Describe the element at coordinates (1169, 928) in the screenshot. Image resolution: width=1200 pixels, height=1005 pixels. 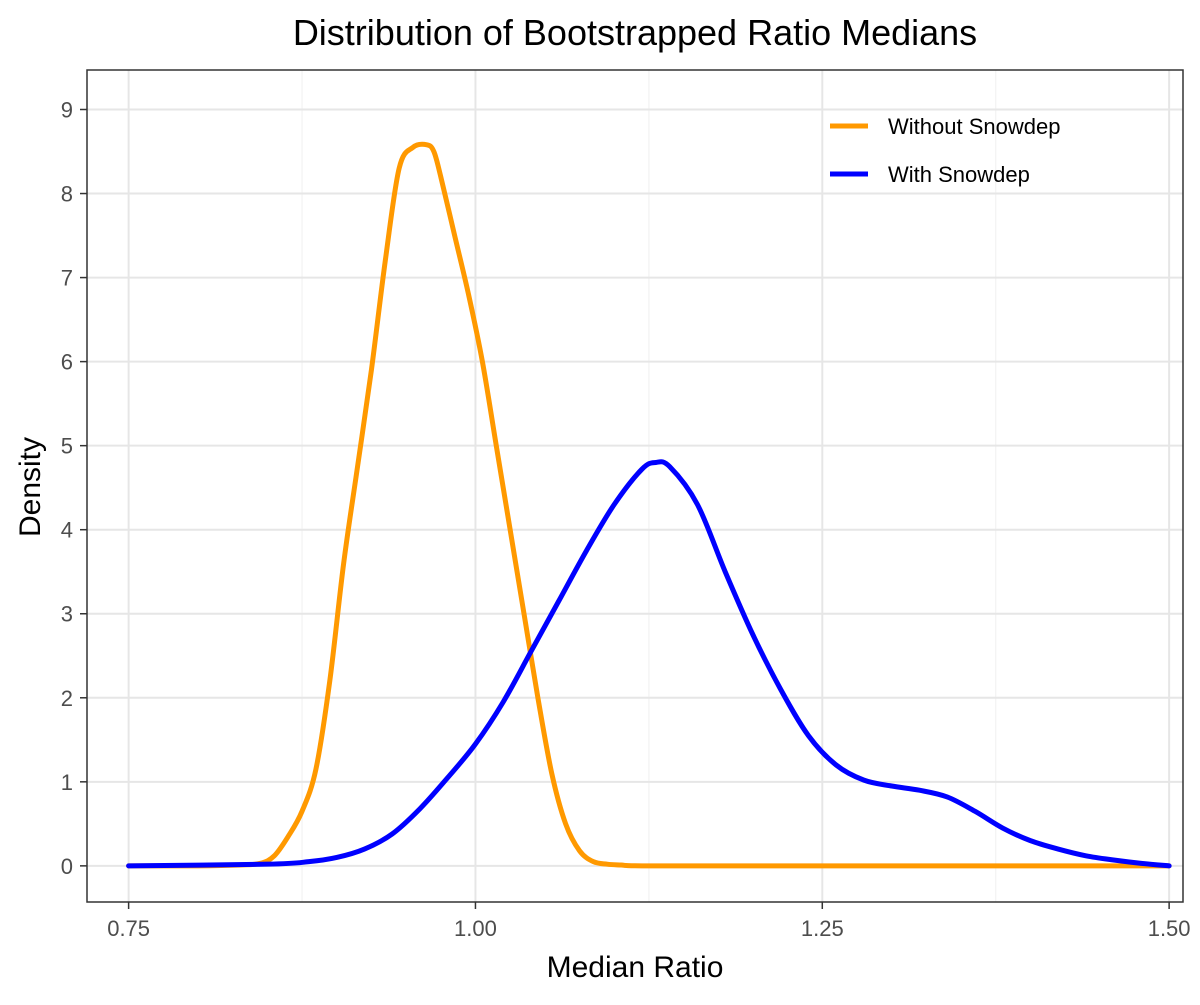
I see `x-tick-label: 1.50` at that location.